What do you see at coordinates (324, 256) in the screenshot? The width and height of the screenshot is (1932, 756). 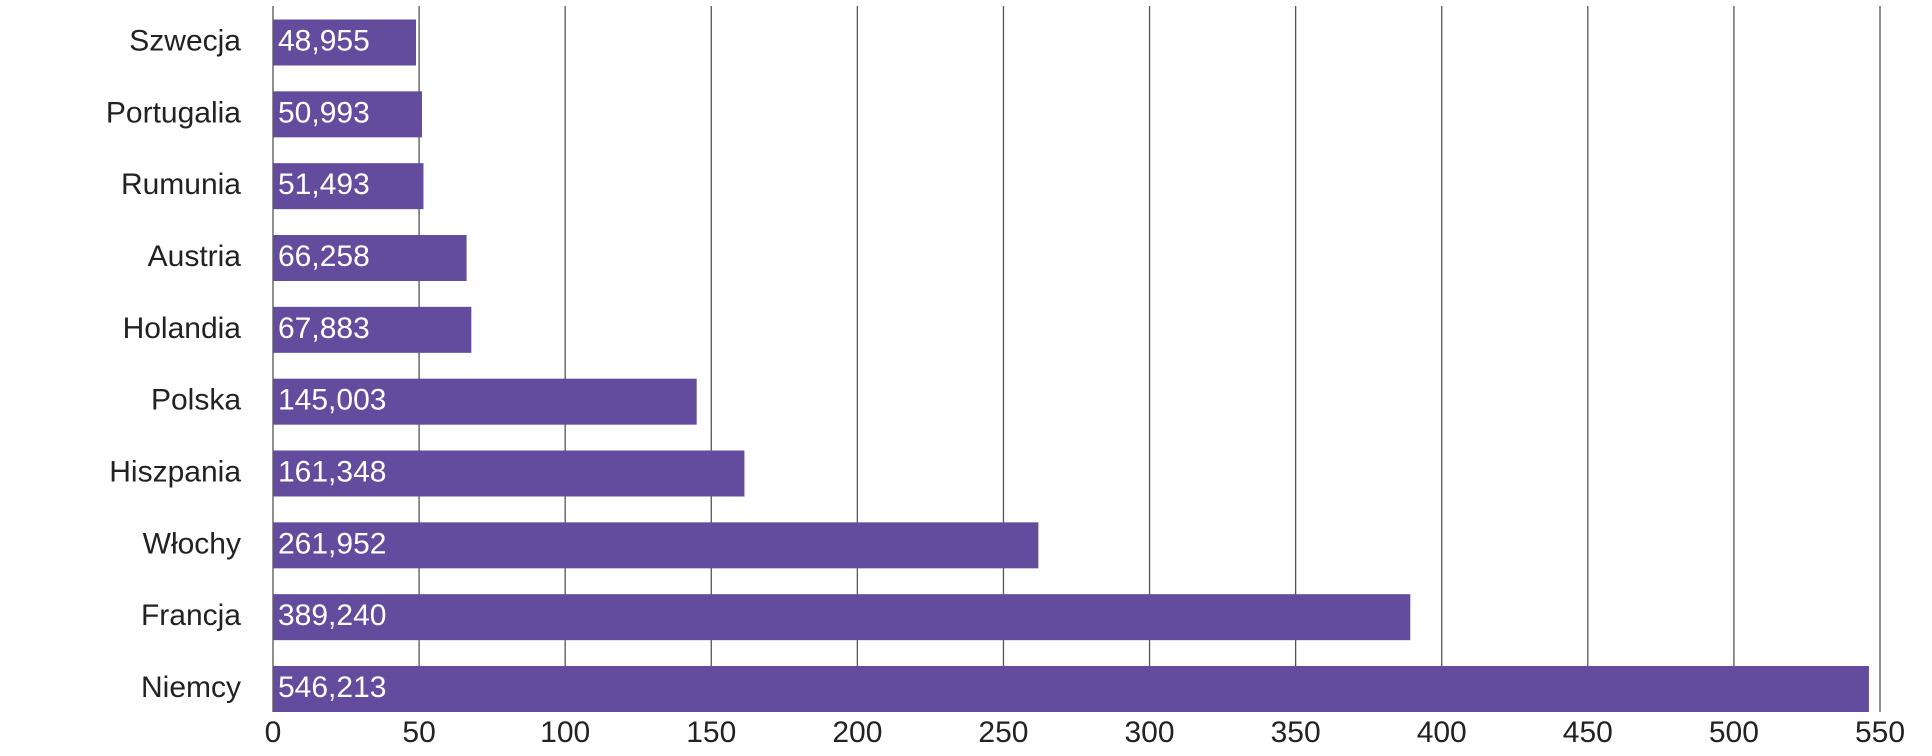 I see `value-label: 66,258` at bounding box center [324, 256].